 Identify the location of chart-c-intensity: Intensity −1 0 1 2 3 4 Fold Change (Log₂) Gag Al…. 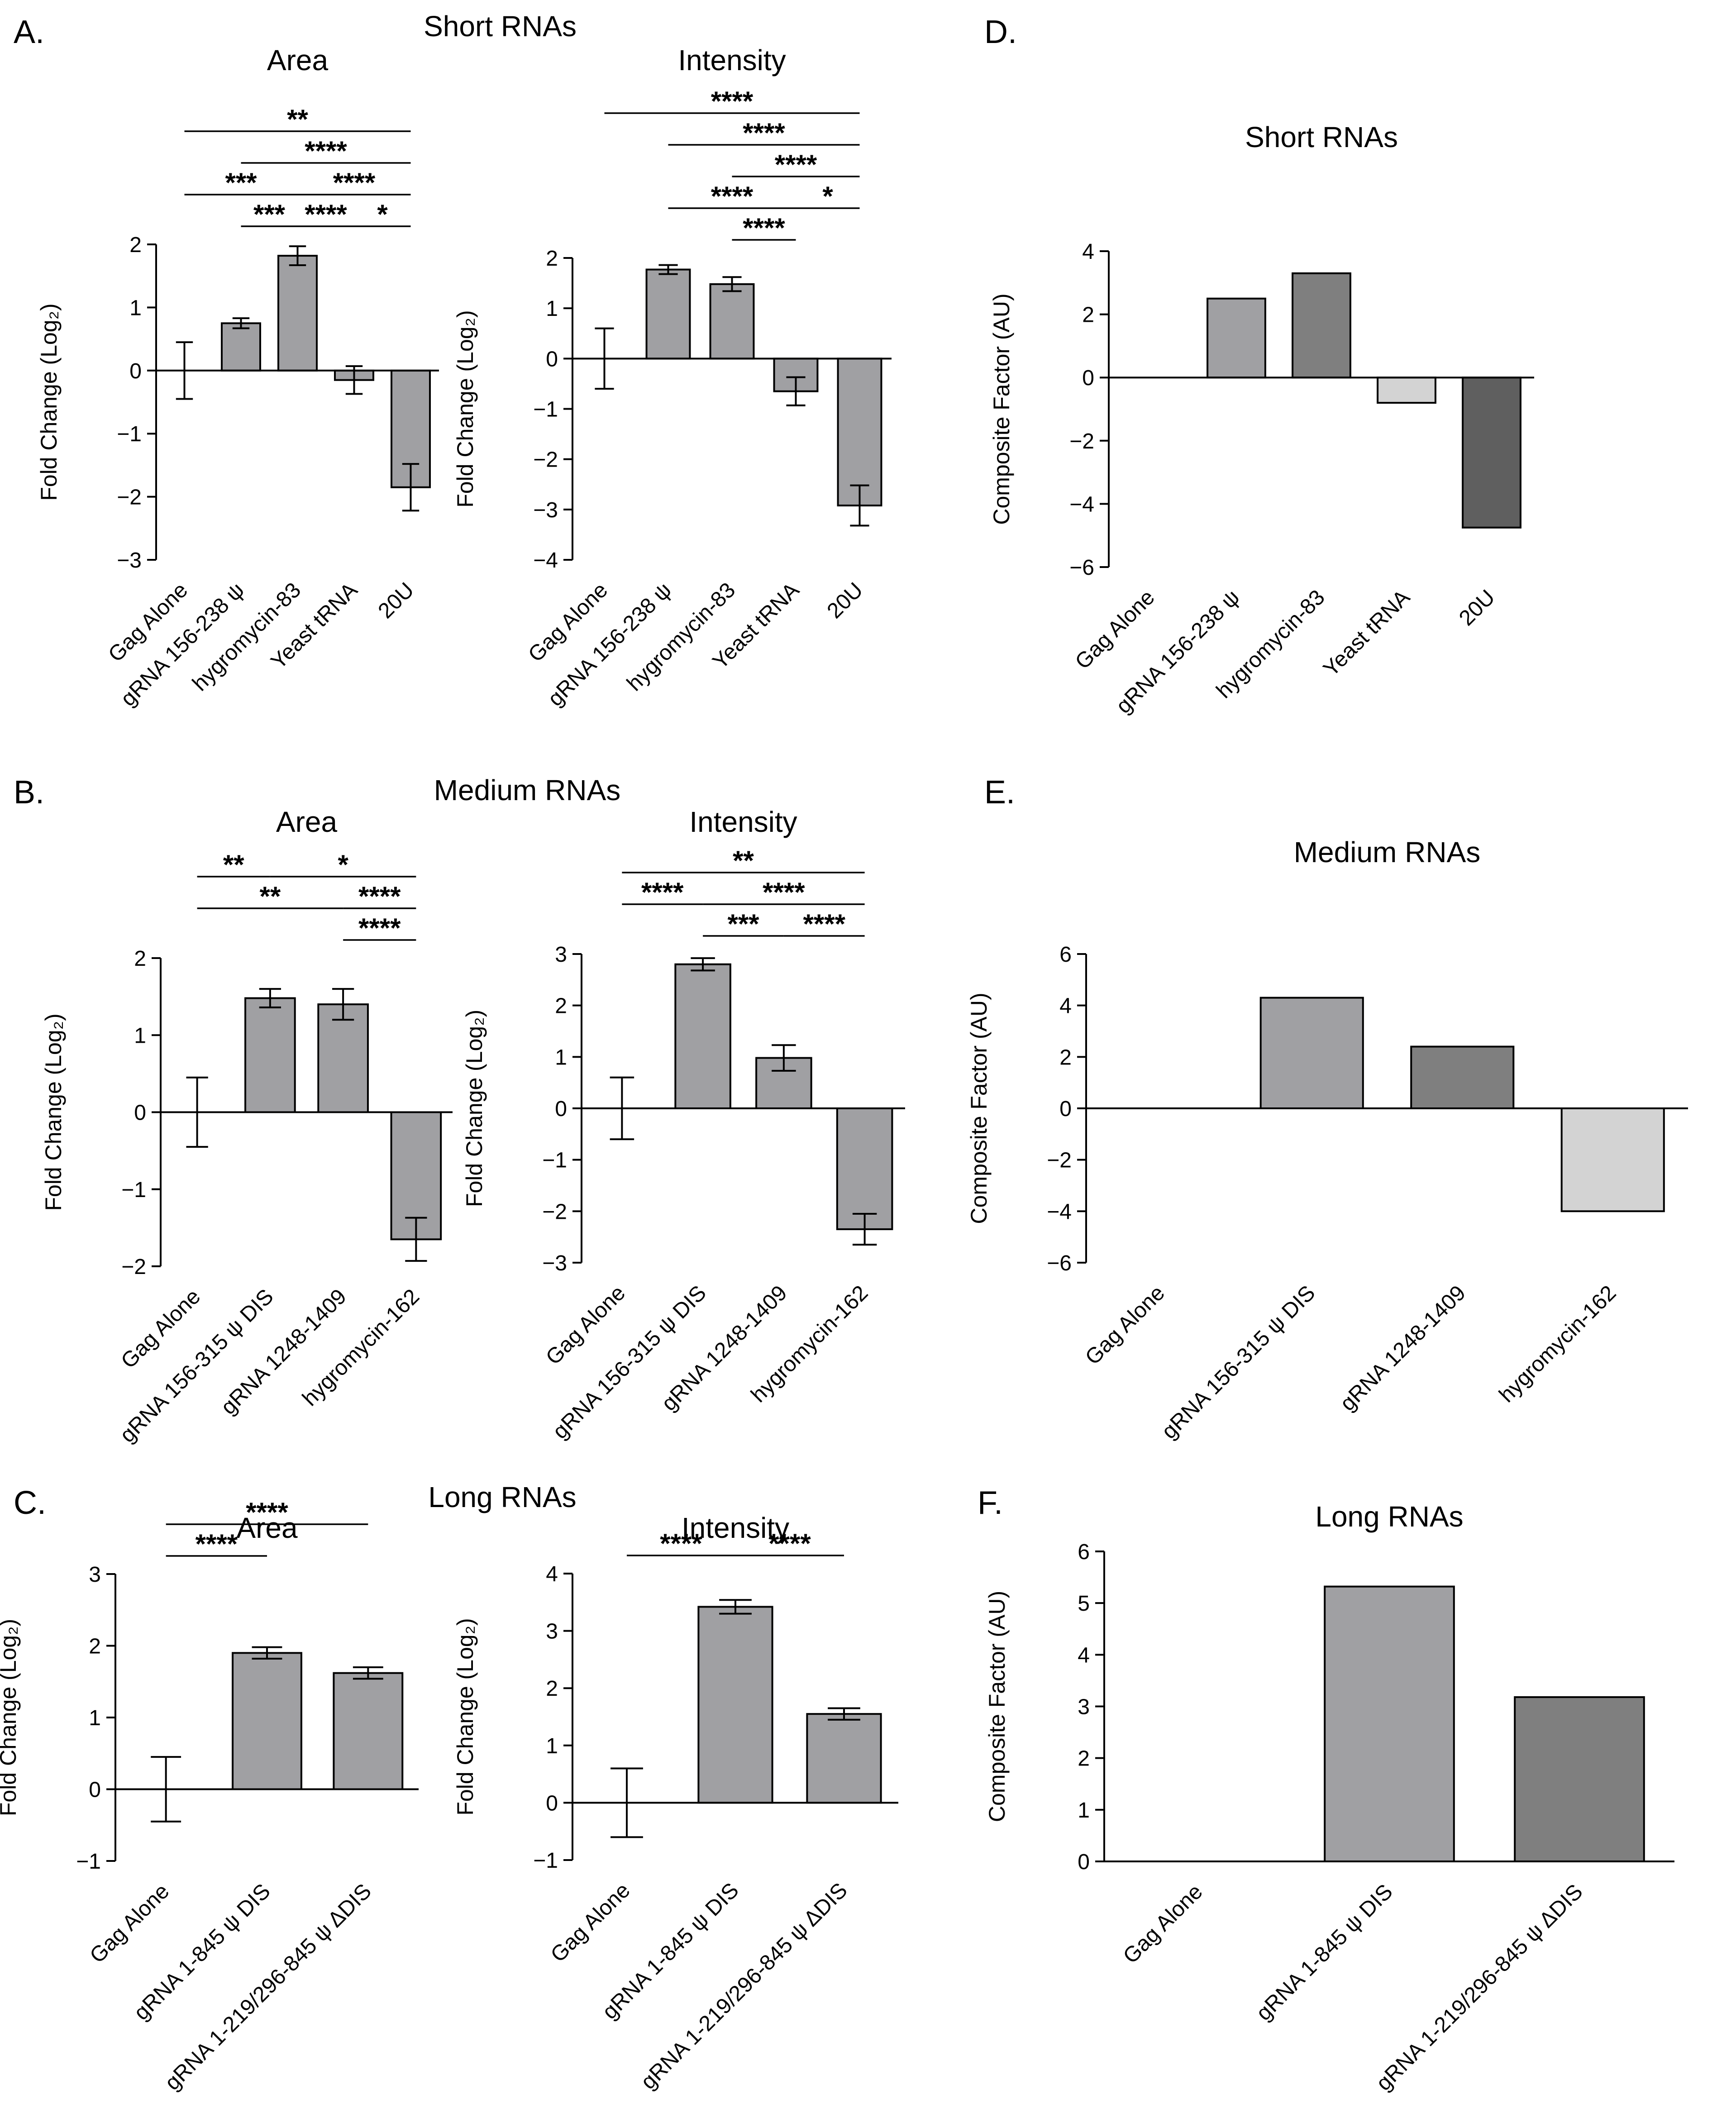
(675, 1803).